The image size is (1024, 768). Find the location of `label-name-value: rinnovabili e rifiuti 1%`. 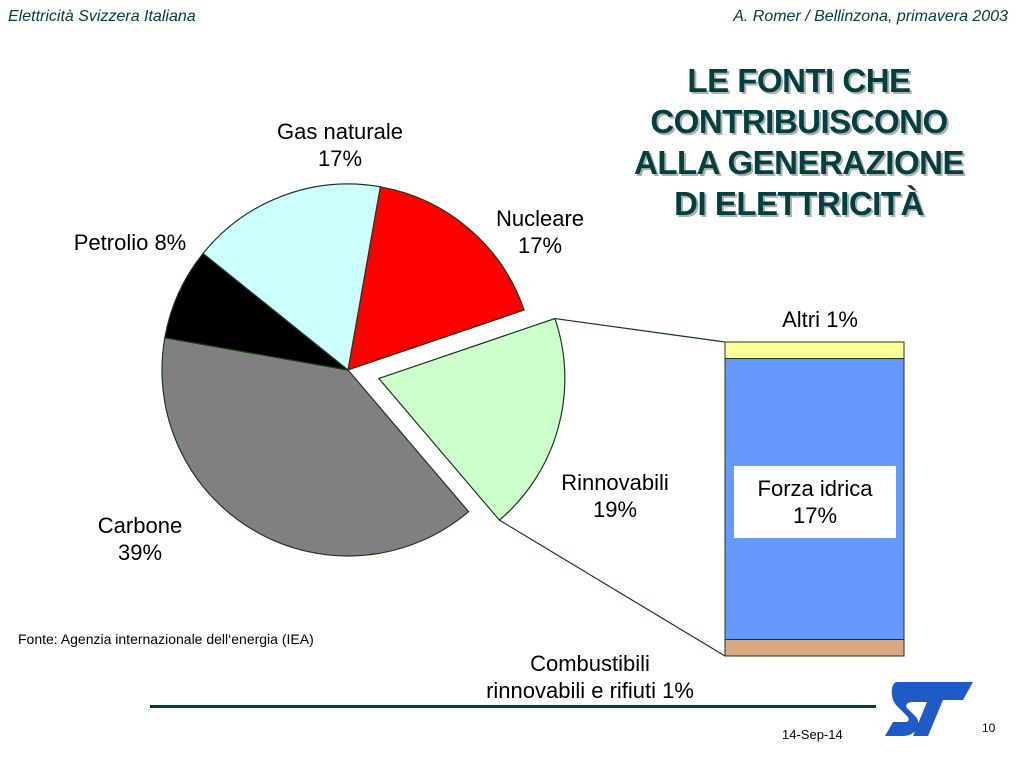

label-name-value: rinnovabili e rifiuti 1% is located at coordinates (590, 690).